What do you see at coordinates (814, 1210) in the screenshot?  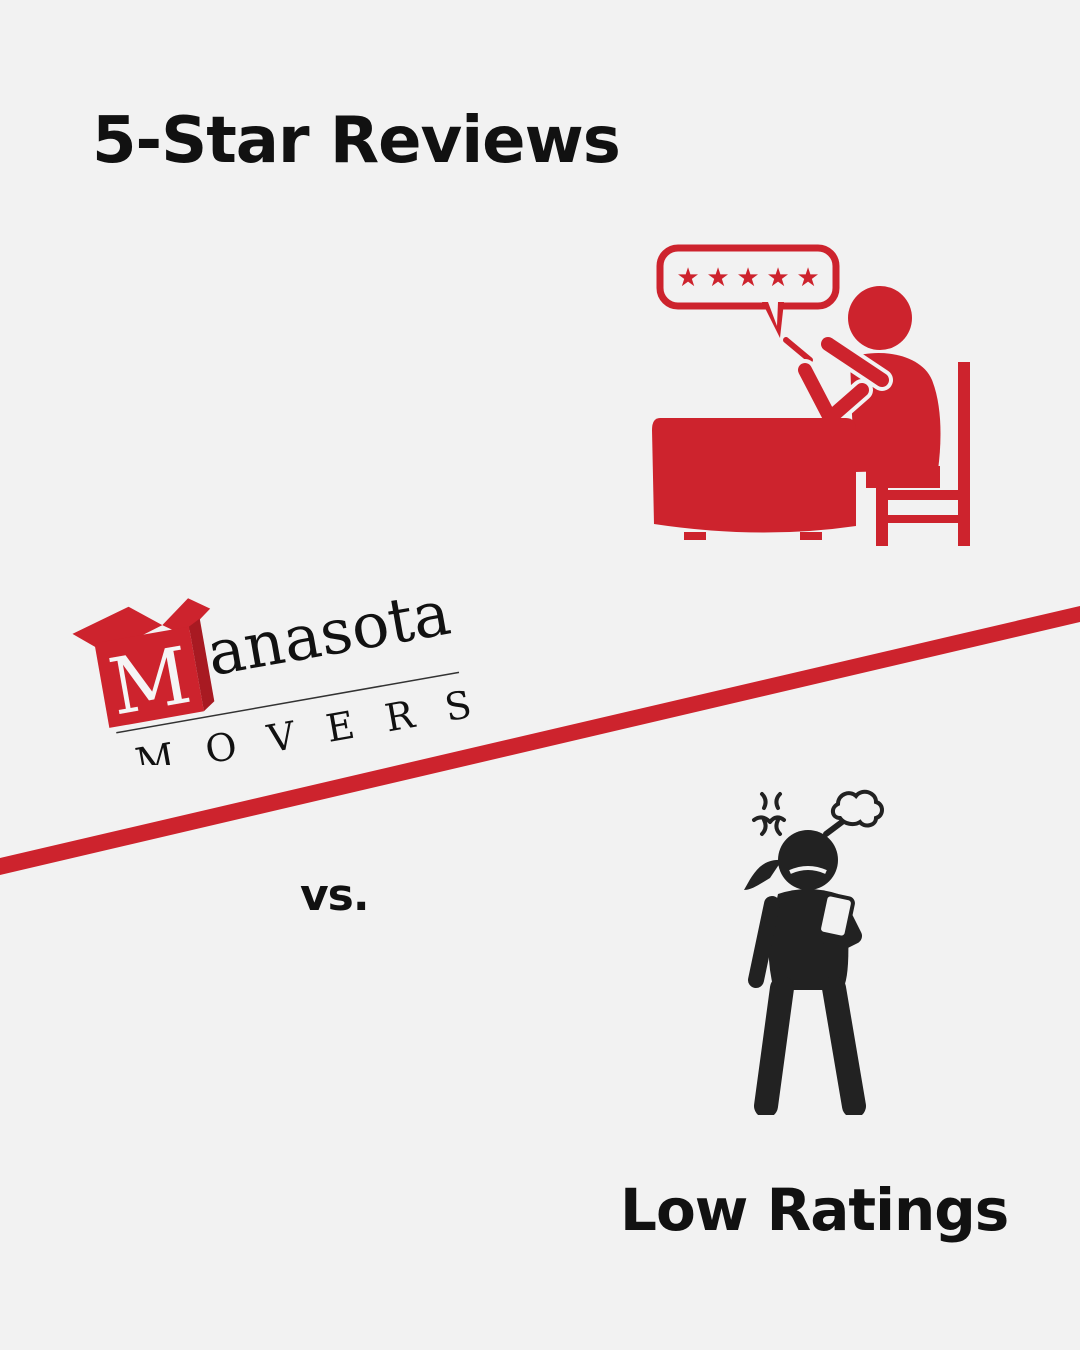 I see `headline-low-ratings: Low Ratings` at bounding box center [814, 1210].